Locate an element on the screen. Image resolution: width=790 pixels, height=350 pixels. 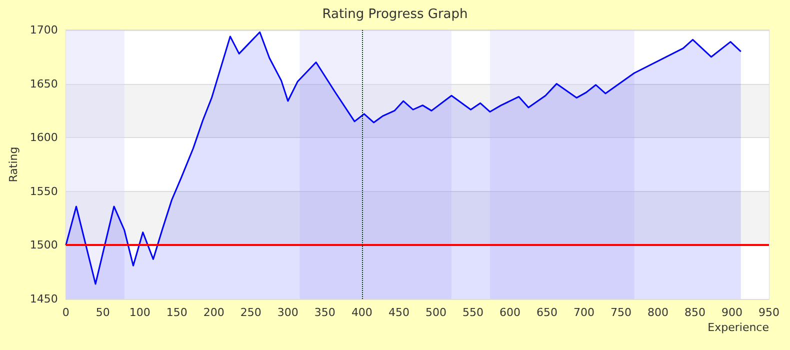
chart-title: Rating Progress Graph is located at coordinates (395, 14).